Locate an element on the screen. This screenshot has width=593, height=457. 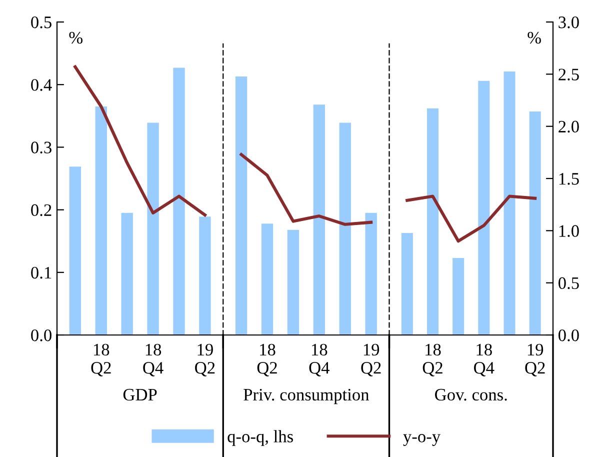
y2-tick-label: 1.5 is located at coordinates (569, 179).